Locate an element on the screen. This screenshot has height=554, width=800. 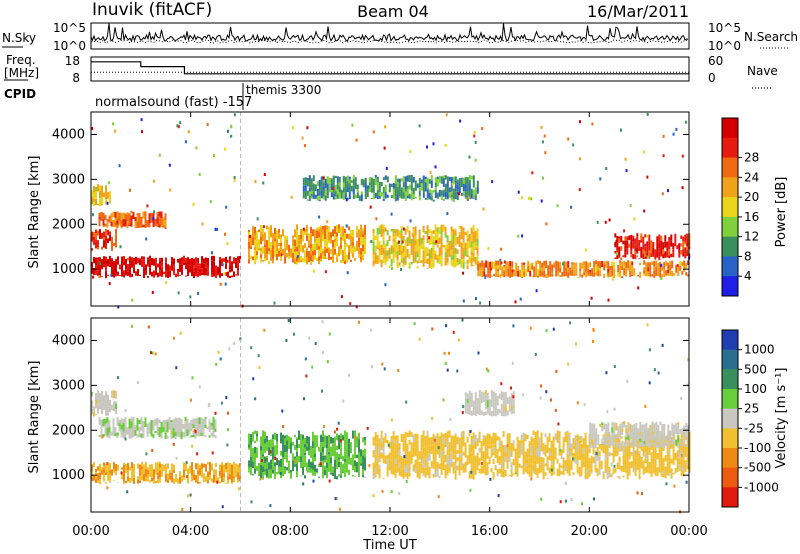
y-tick-label: 4000 is located at coordinates (68, 134).